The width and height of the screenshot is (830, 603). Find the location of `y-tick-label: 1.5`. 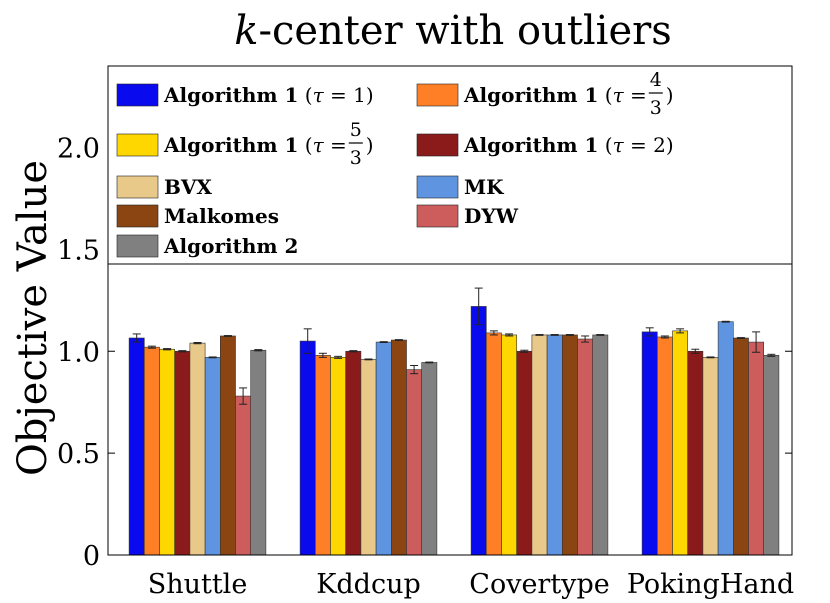

y-tick-label: 1.5 is located at coordinates (78, 250).